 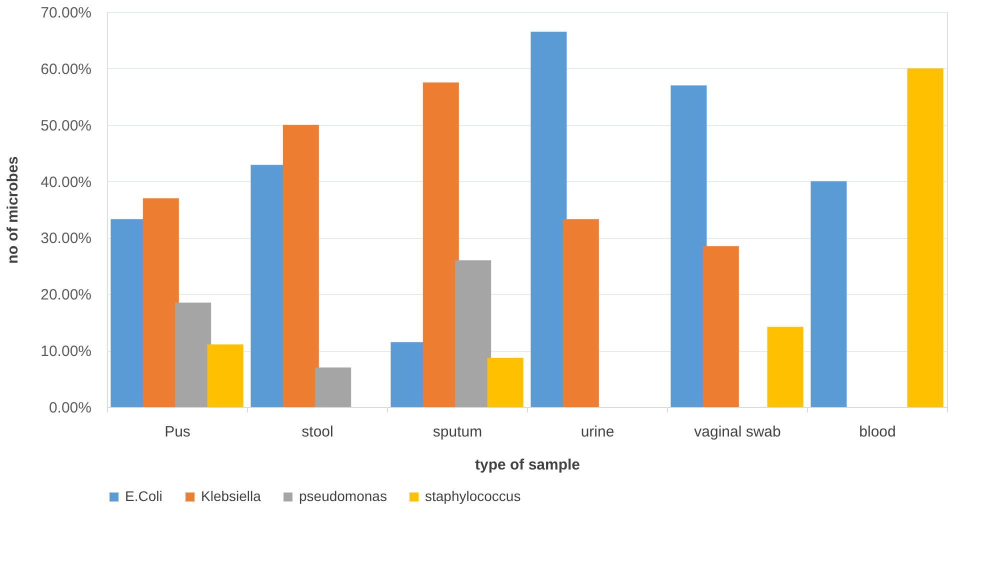 I want to click on legend-label: pseudomonas, so click(x=343, y=496).